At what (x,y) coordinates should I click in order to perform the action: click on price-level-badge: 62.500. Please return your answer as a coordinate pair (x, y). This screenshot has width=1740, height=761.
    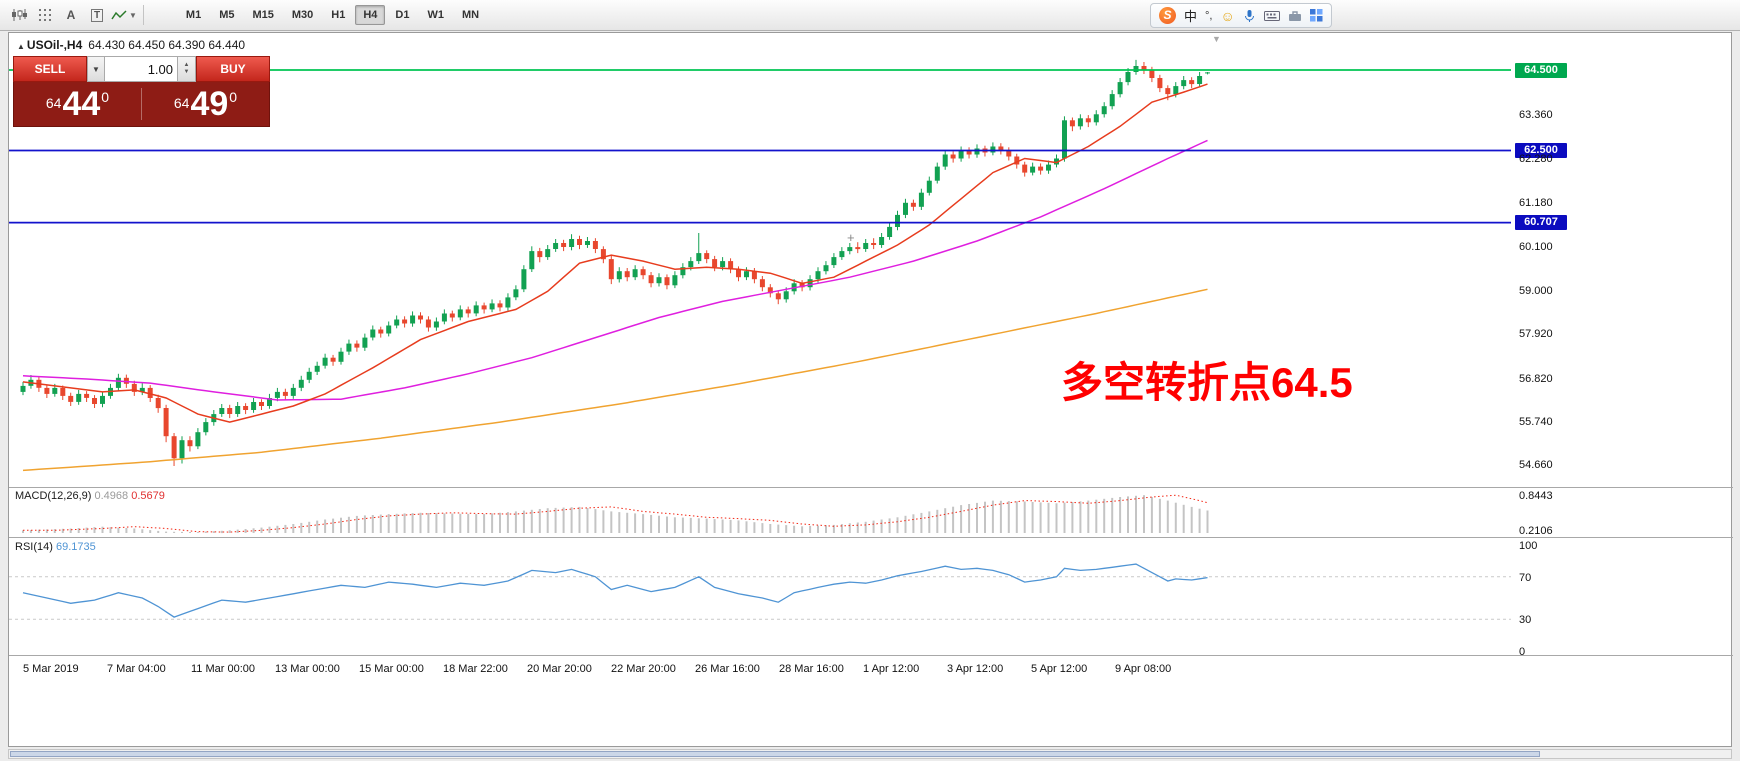
    Looking at the image, I should click on (1541, 150).